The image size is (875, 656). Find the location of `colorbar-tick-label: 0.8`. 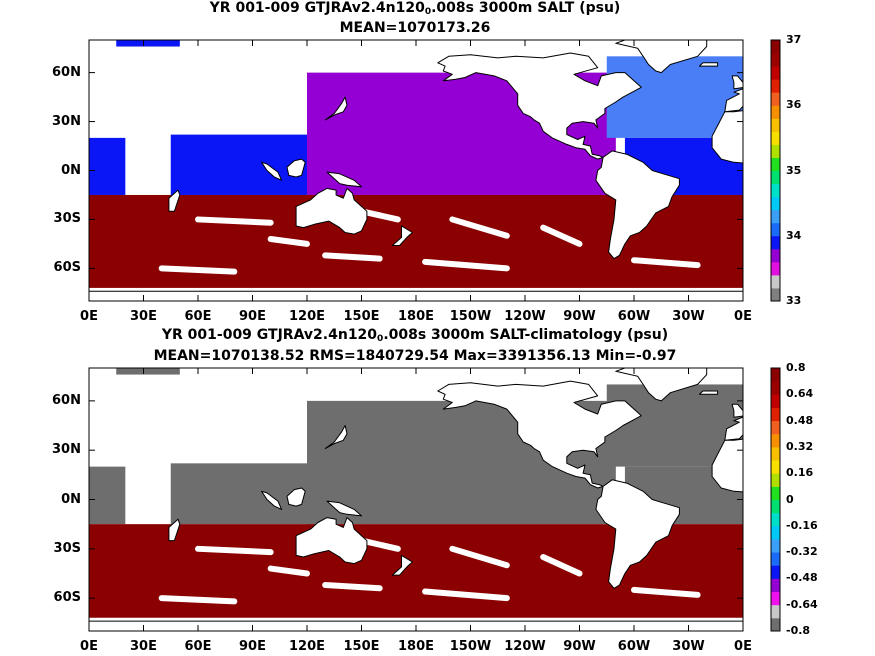

colorbar-tick-label: 0.8 is located at coordinates (796, 367).